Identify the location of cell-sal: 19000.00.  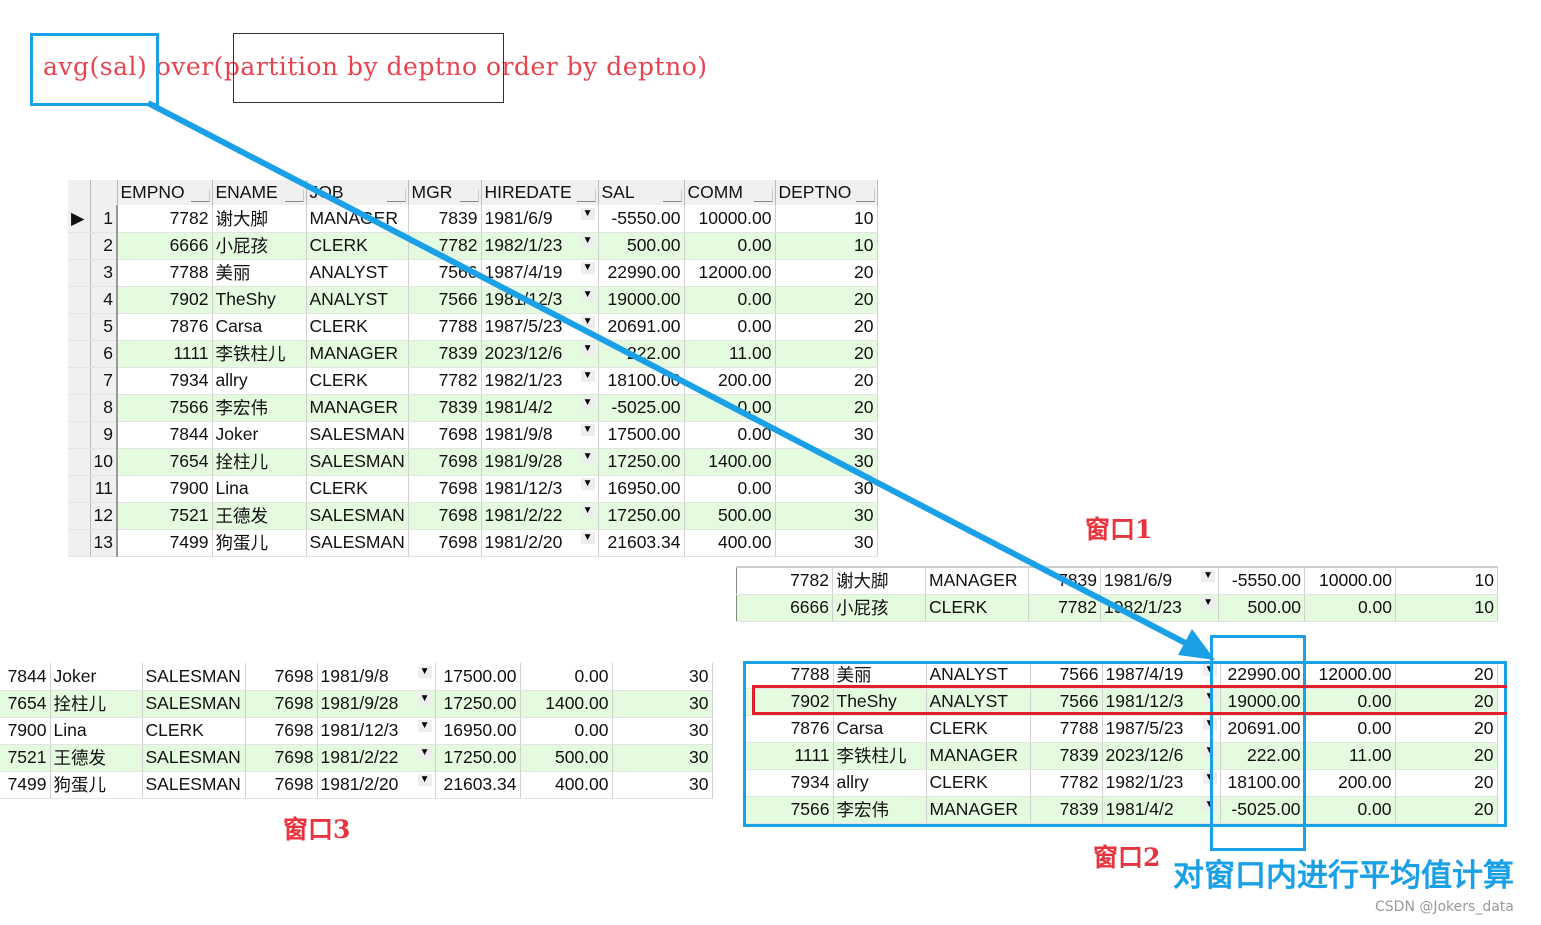
(1262, 702).